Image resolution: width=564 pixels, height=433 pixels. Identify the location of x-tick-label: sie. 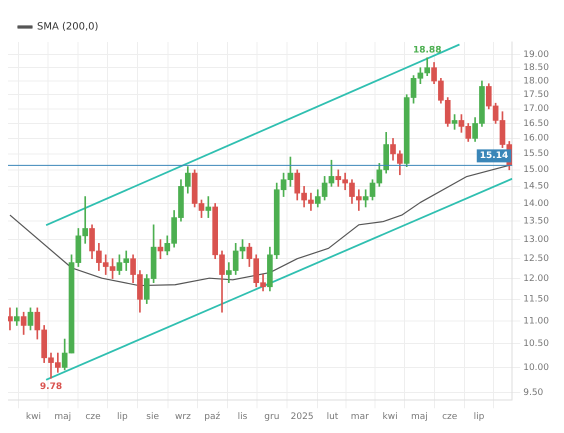
(153, 417).